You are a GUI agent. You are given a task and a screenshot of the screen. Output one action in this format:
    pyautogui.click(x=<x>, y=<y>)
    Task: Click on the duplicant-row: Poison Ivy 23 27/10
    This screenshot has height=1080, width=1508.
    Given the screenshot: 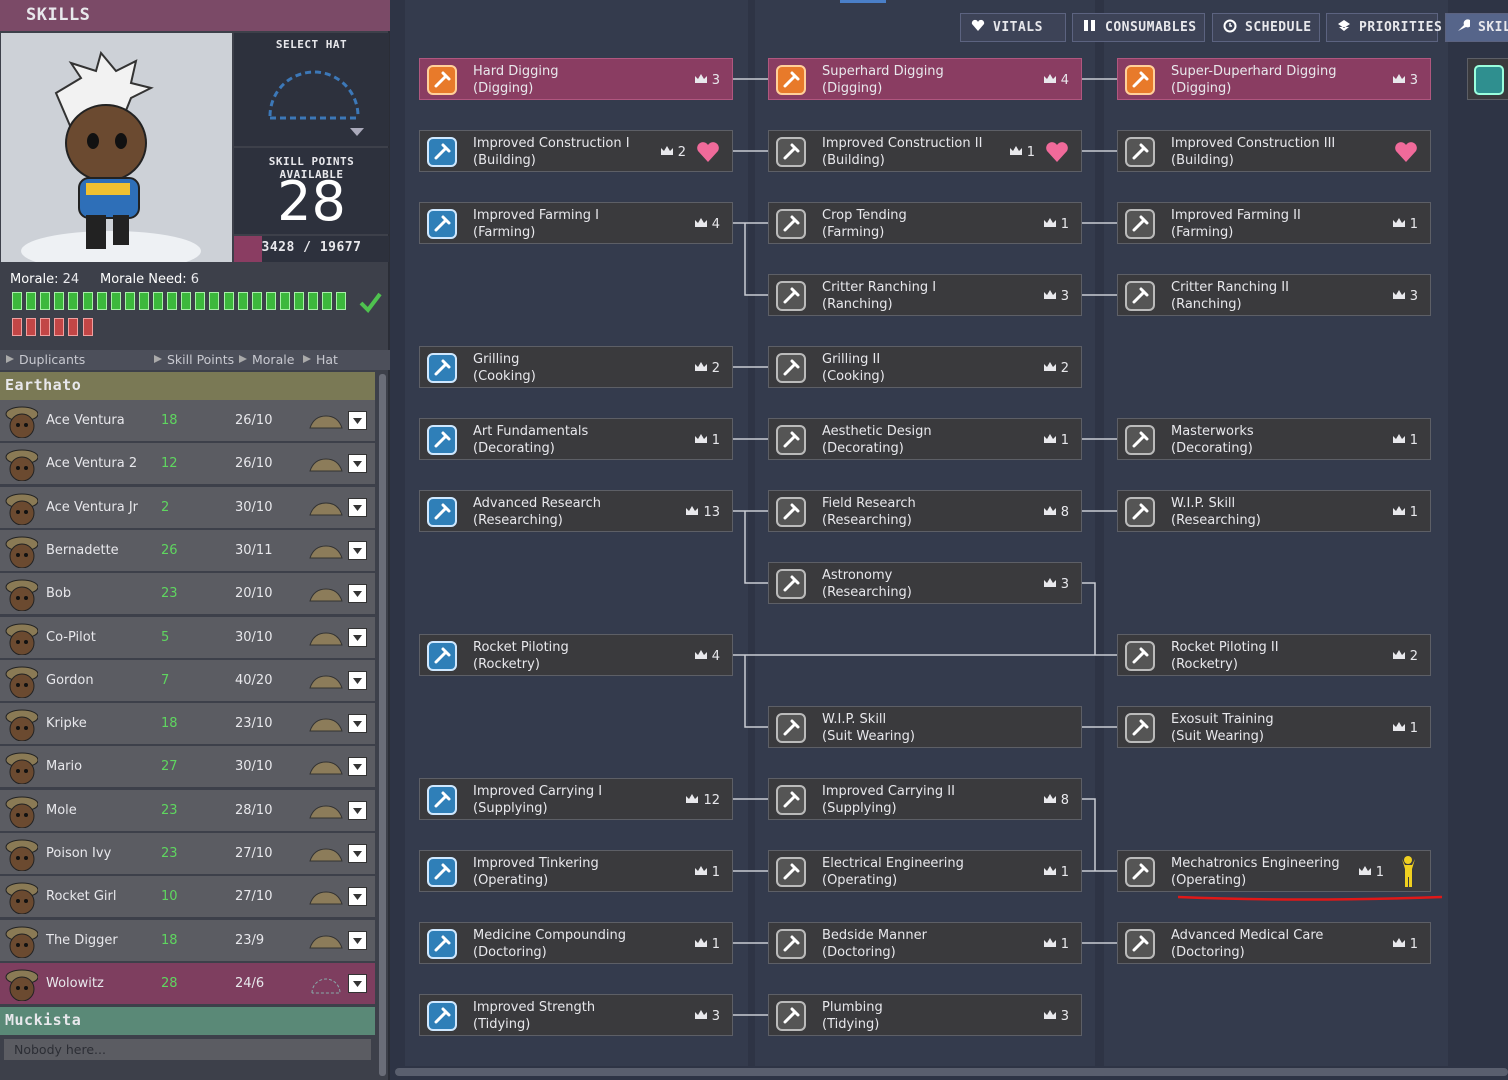 What is the action you would take?
    pyautogui.click(x=187, y=853)
    